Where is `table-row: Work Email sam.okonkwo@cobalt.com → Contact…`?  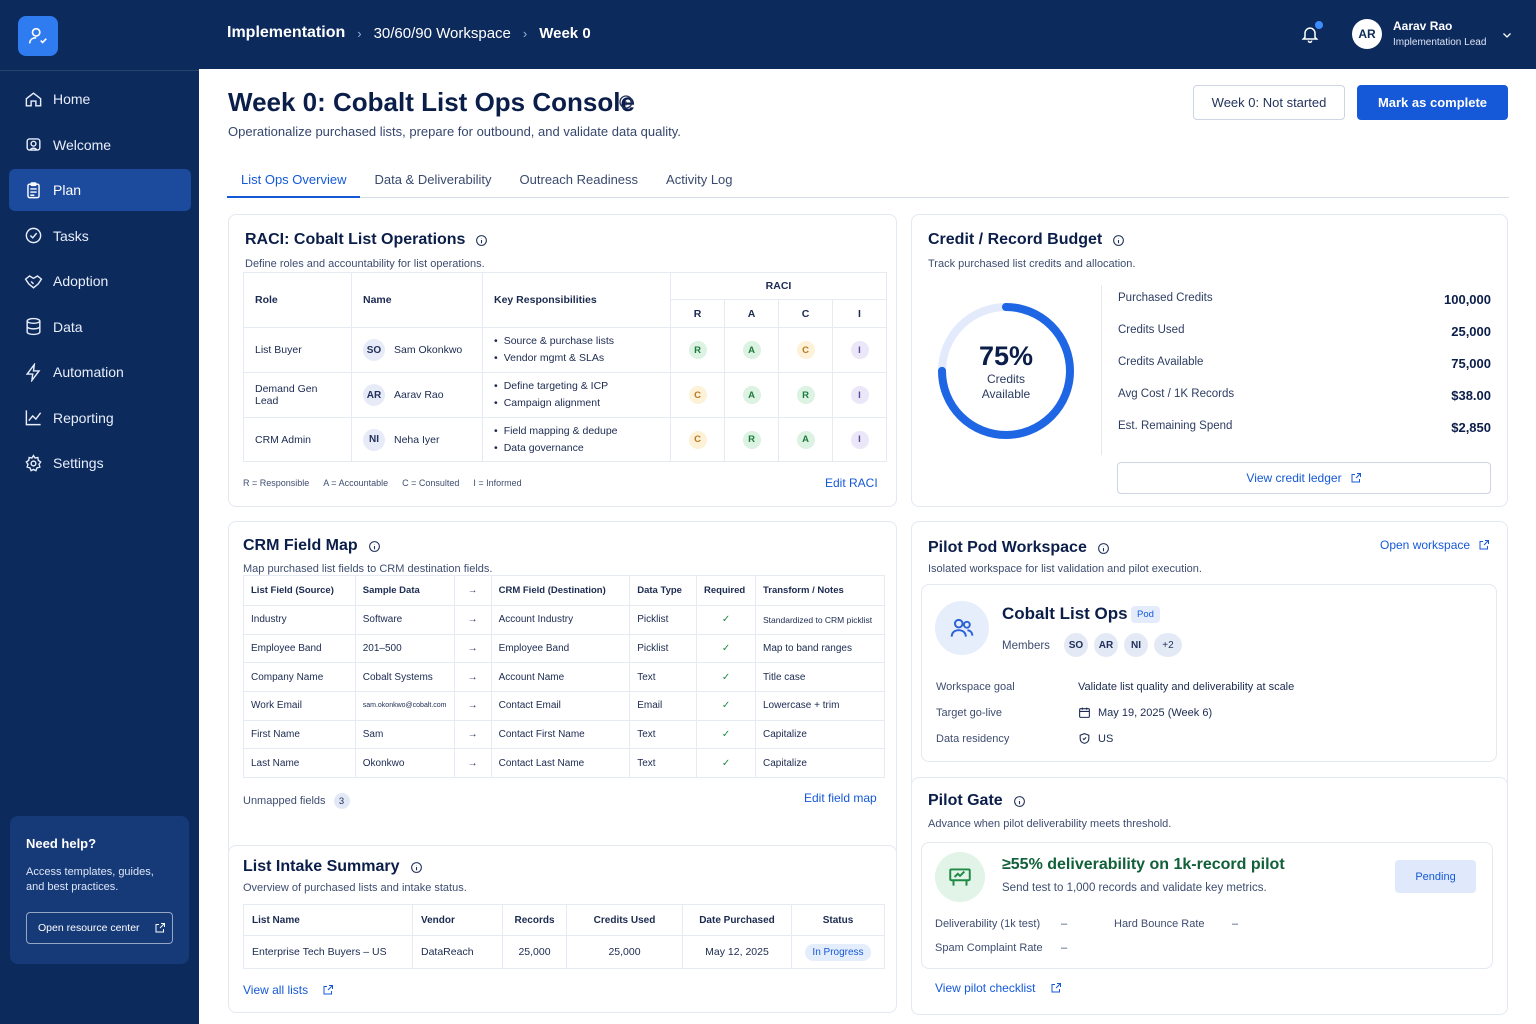
table-row: Work Email sam.okonkwo@cobalt.com → Contact… is located at coordinates (564, 706).